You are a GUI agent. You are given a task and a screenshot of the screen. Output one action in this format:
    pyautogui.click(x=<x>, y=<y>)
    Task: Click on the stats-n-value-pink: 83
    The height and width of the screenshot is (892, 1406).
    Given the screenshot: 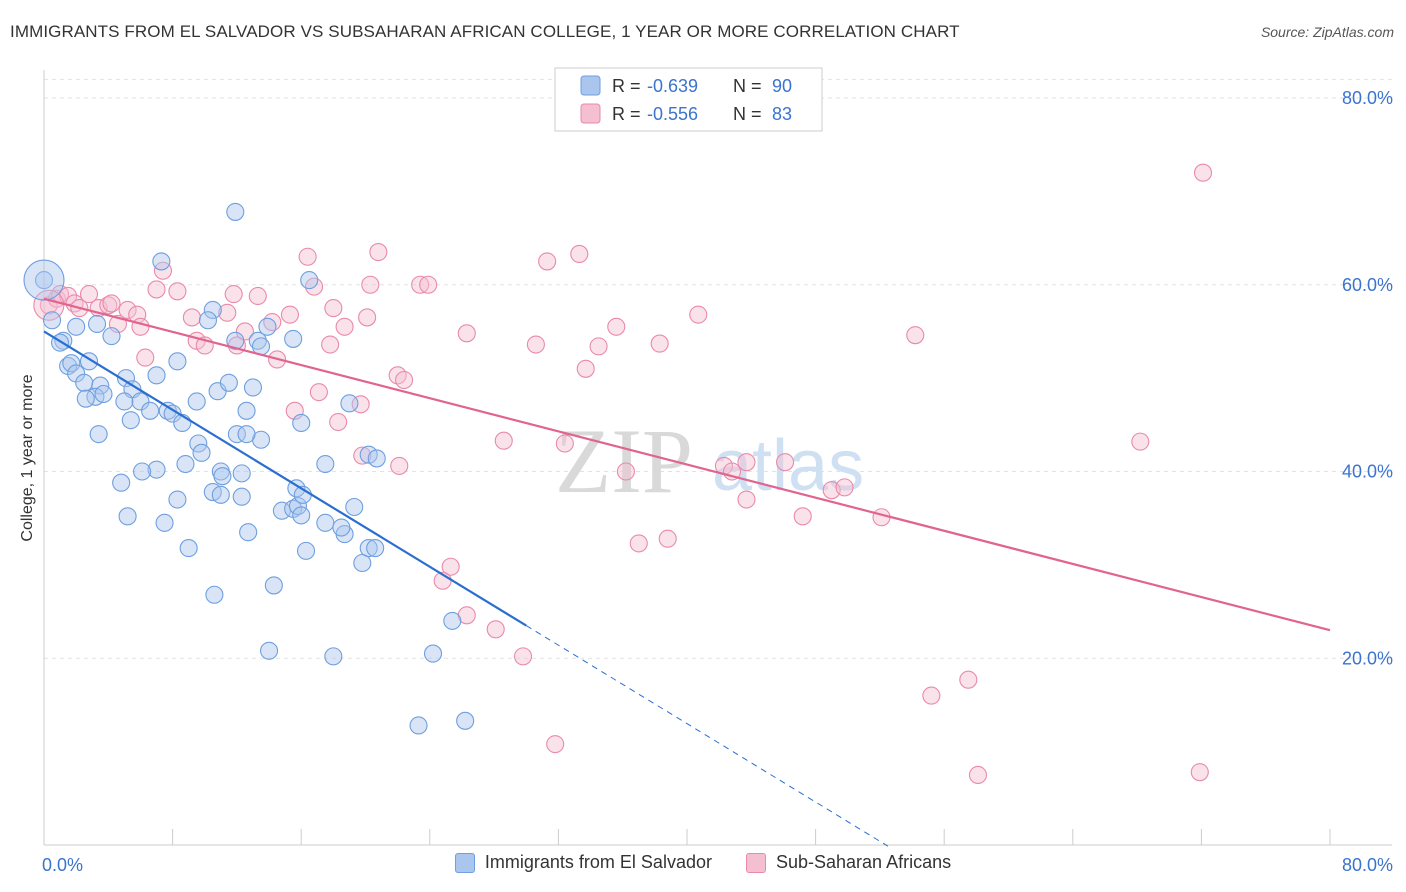 What is the action you would take?
    pyautogui.click(x=782, y=114)
    